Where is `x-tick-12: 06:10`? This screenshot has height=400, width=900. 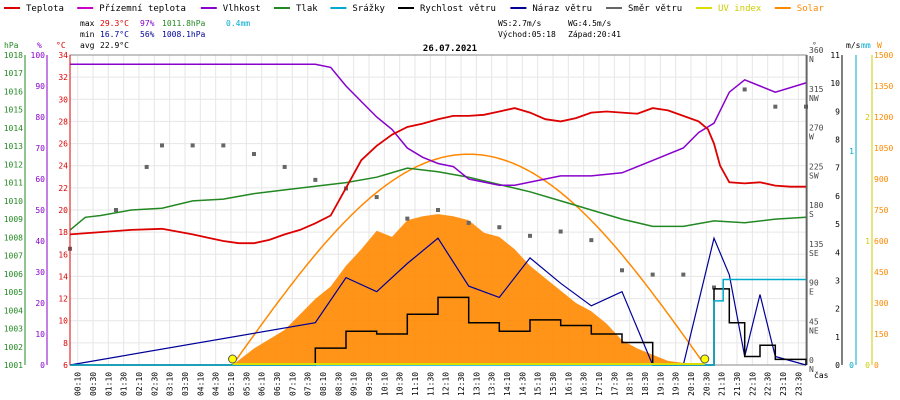
x-tick-12: 06:10 is located at coordinates (262, 384).